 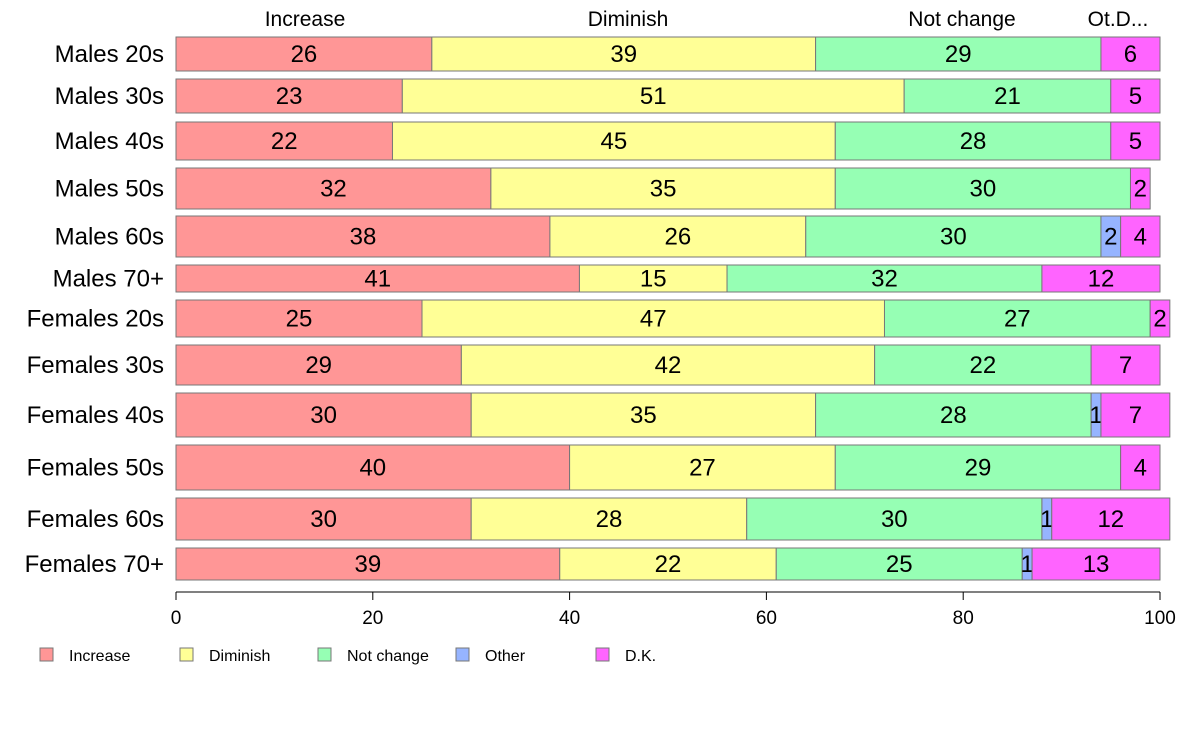 What do you see at coordinates (1160, 618) in the screenshot?
I see `x-tick-label: 100` at bounding box center [1160, 618].